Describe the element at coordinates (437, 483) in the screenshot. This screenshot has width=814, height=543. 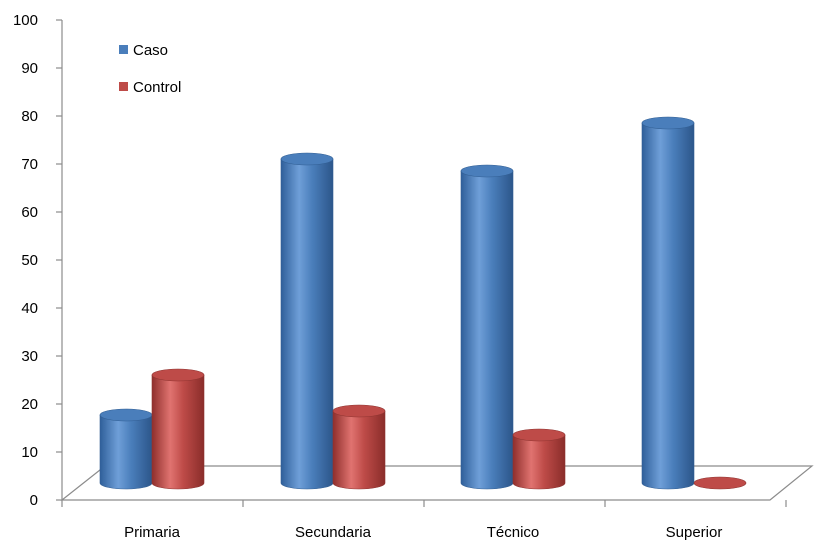
I see `floor-plane` at that location.